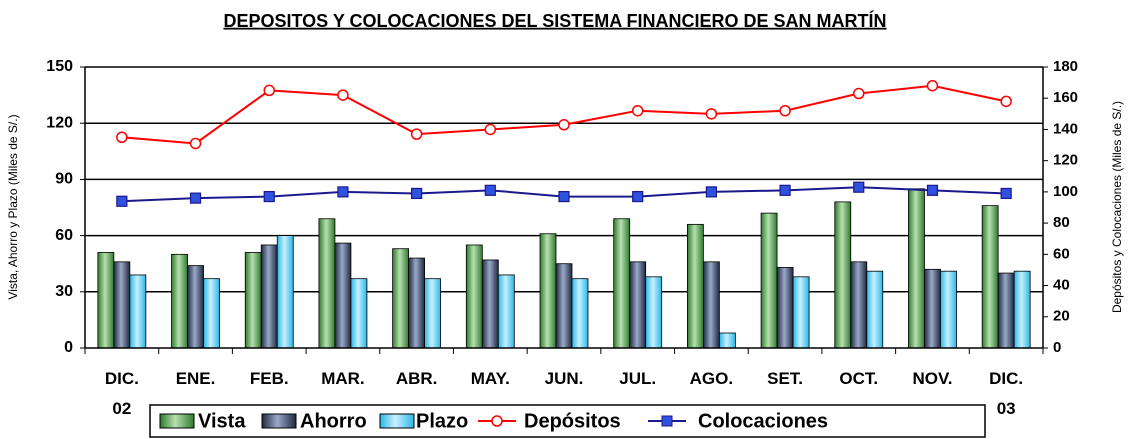  I want to click on x-tick-label: FEB., so click(269, 378).